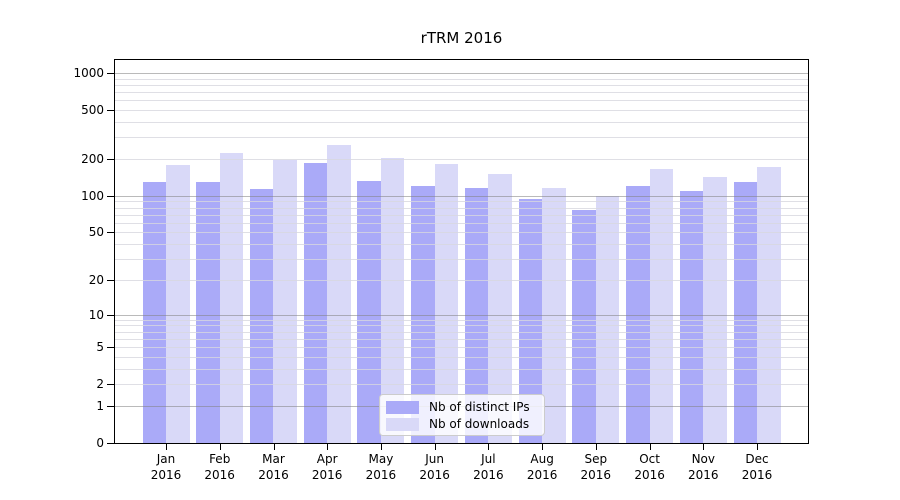 This screenshot has height=500, width=900. What do you see at coordinates (220, 459) in the screenshot?
I see `x-tick-month: Feb` at bounding box center [220, 459].